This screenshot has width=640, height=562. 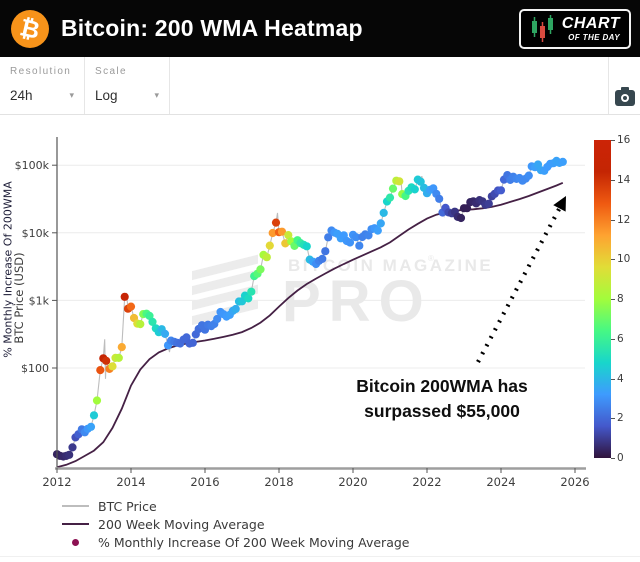 What do you see at coordinates (56, 482) in the screenshot?
I see `svg-text: 2012` at bounding box center [56, 482].